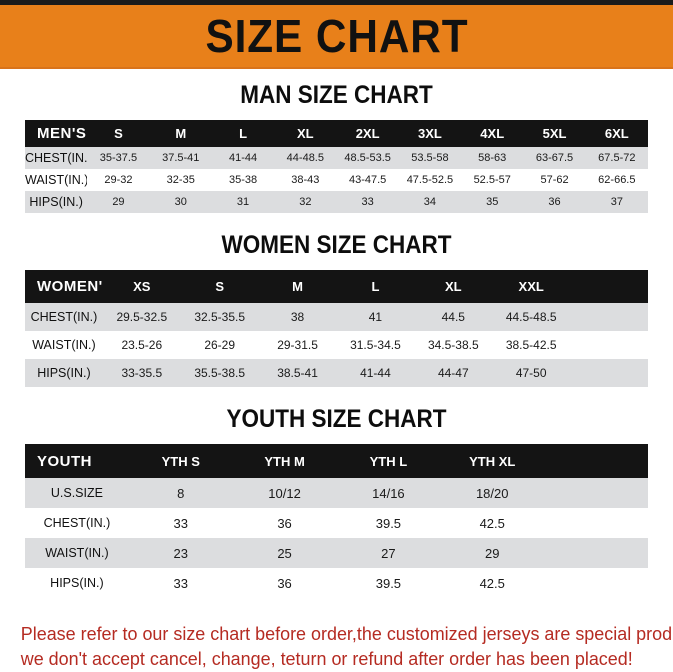 Image resolution: width=673 pixels, height=672 pixels. What do you see at coordinates (64, 286) in the screenshot?
I see `women-row-label-header: WOMEN'S` at bounding box center [64, 286].